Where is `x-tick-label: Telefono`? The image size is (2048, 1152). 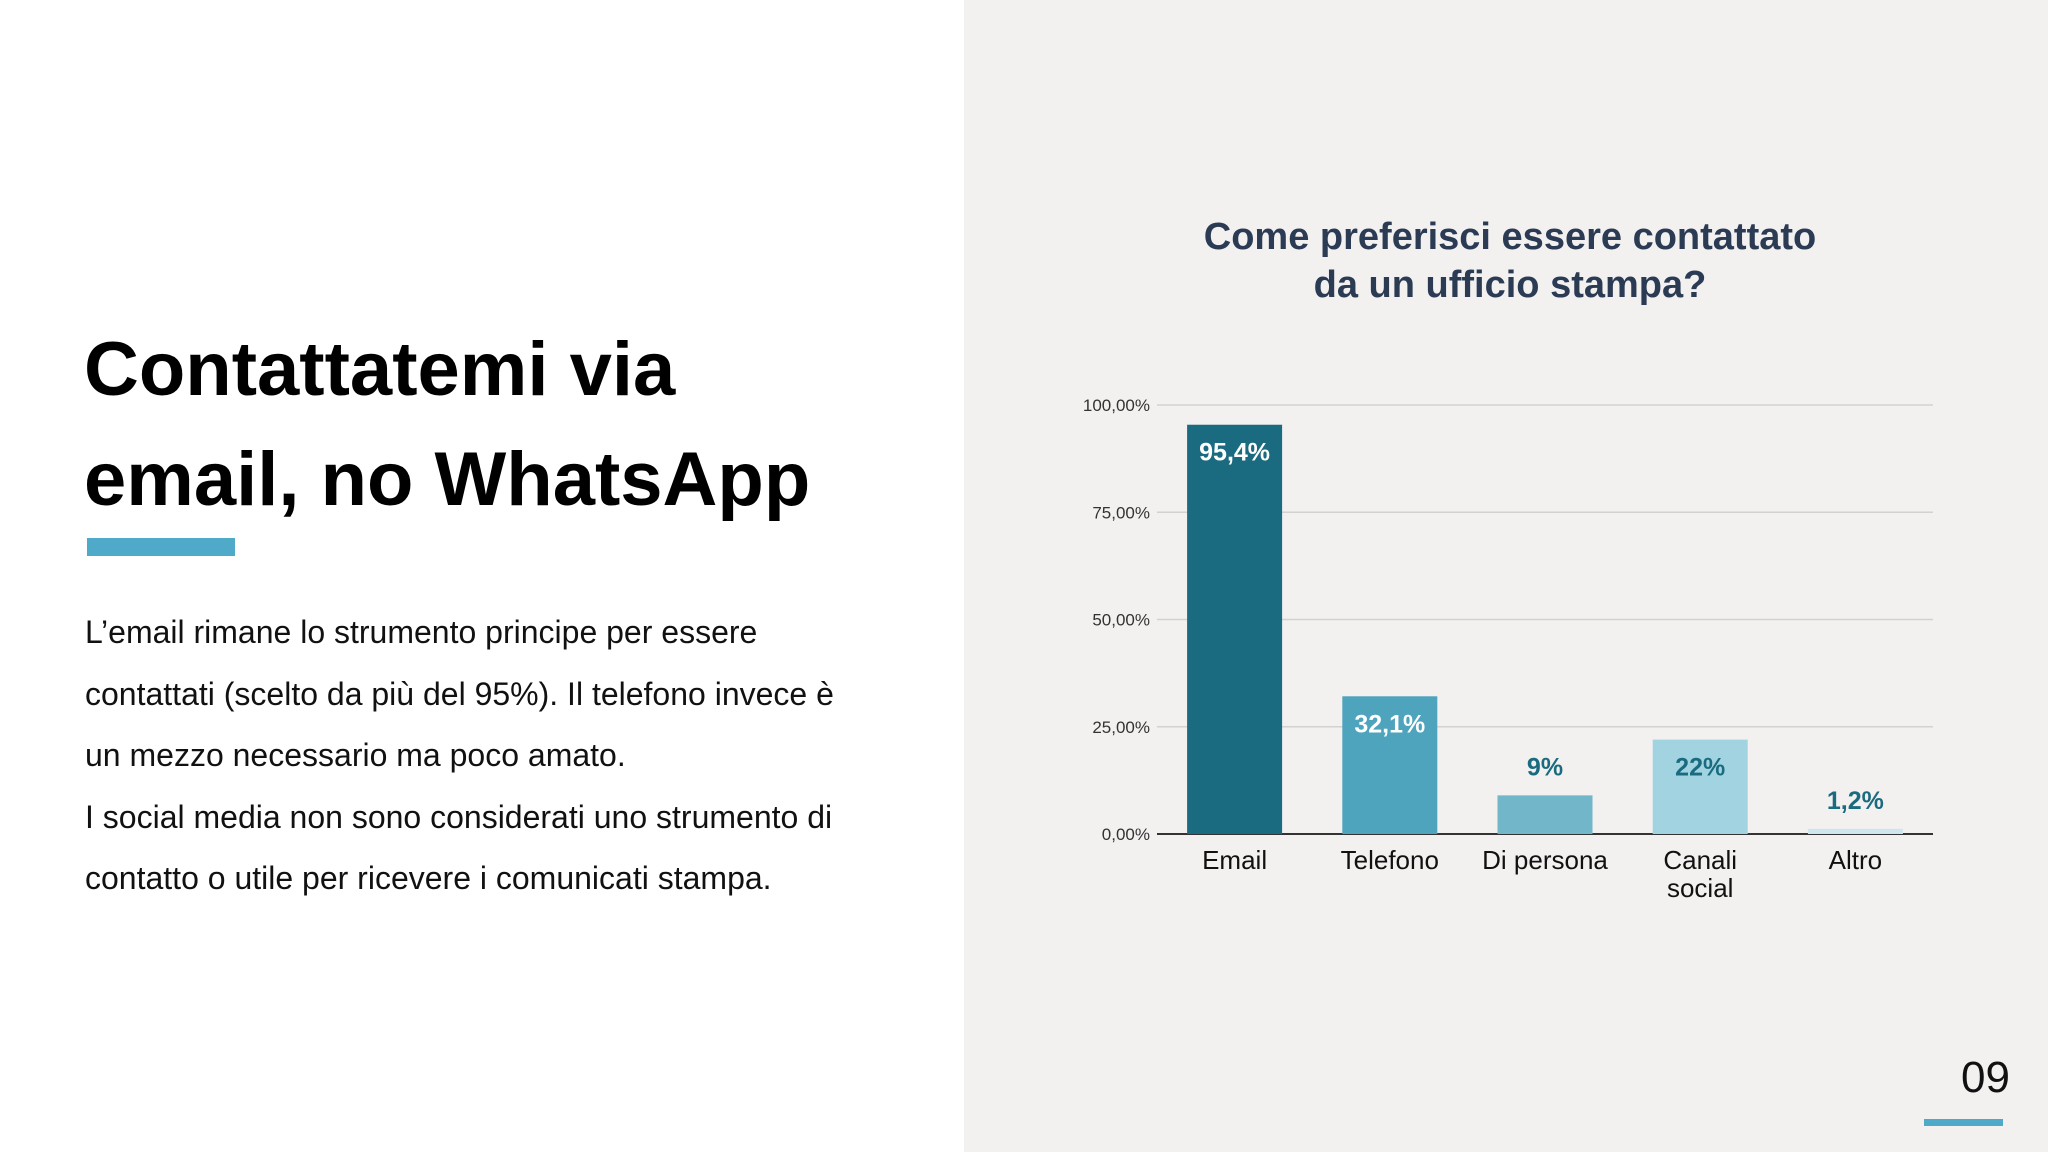 x-tick-label: Telefono is located at coordinates (1390, 860).